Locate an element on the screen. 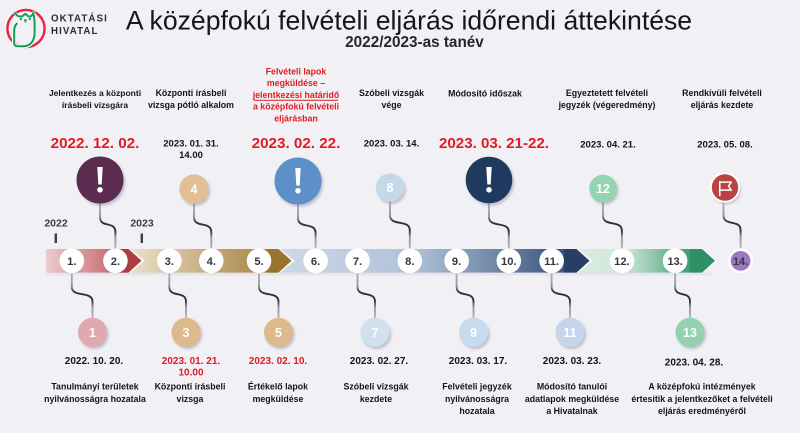  svg-text: hozatala is located at coordinates (476, 411).